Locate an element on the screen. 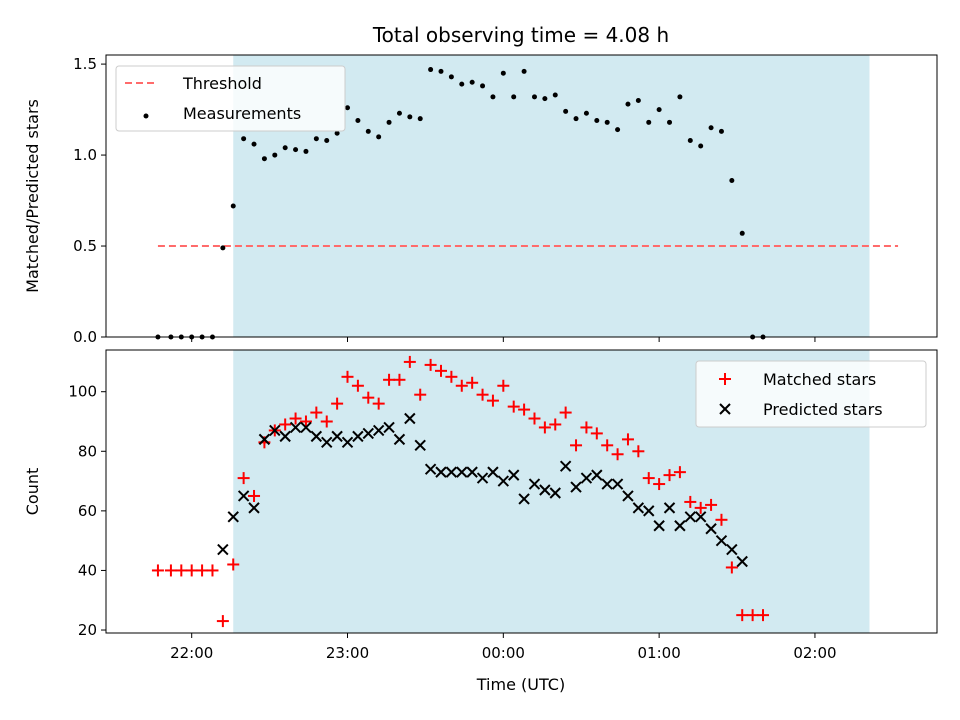  chart-title: Total observing time = 4.08 h is located at coordinates (520, 35).